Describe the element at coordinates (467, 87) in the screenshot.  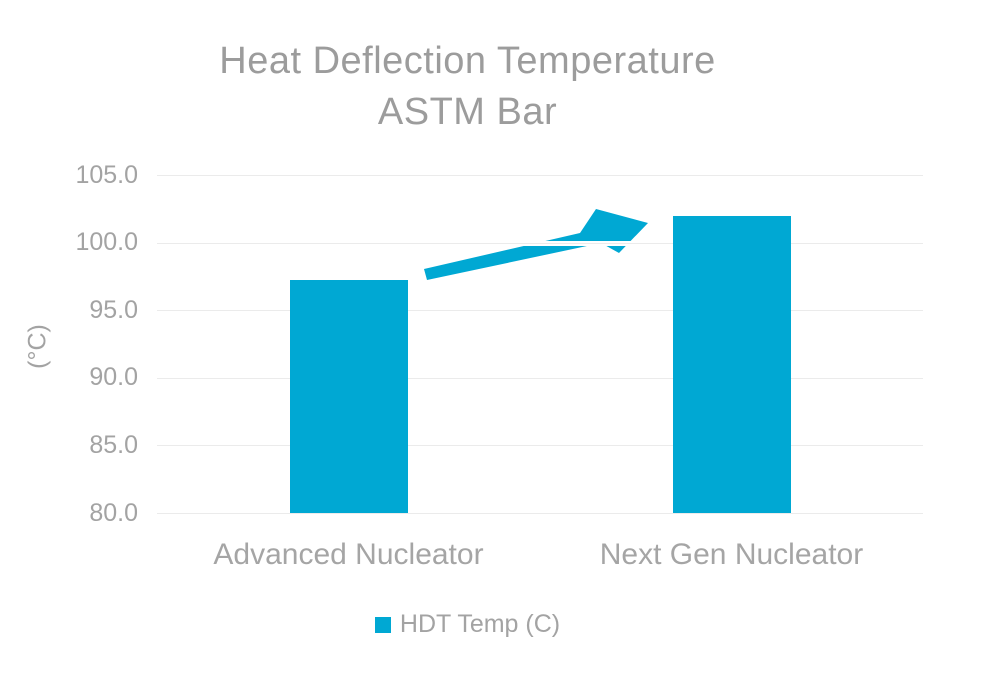
I see `chart-title: Heat Deflection Temperature ASTM Bar` at that location.